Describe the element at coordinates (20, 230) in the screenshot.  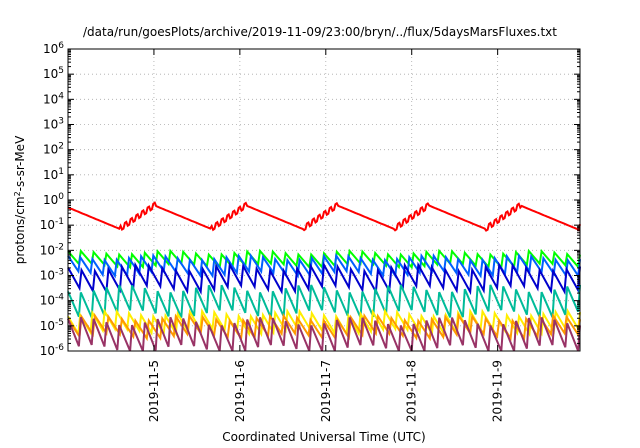
I see `y-axis-label-unit: protons/cm` at that location.